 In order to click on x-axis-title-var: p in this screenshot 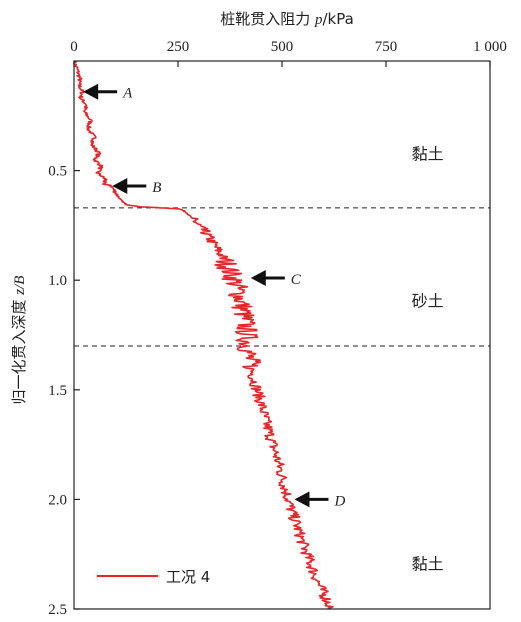, I will do `click(318, 20)`.